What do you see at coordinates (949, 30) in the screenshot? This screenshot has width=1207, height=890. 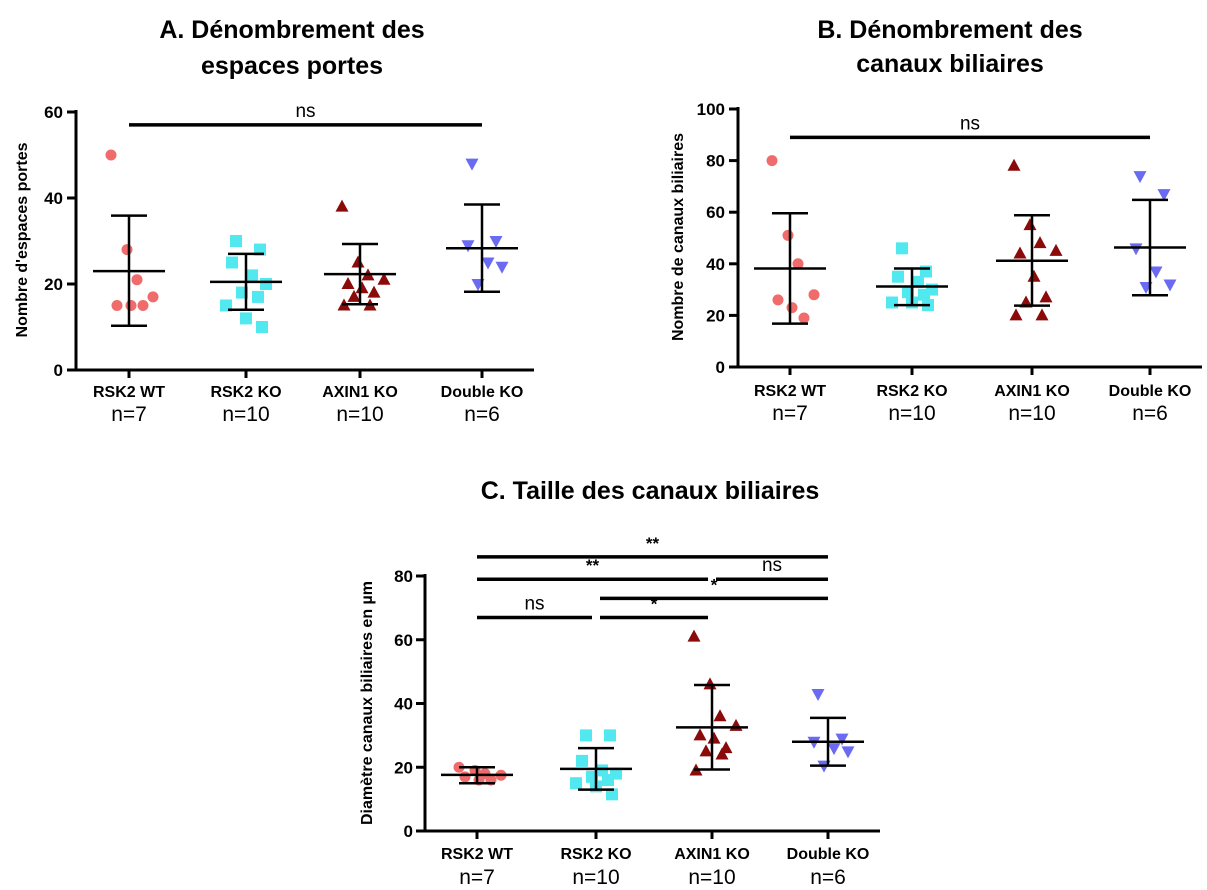 I see `chart-title-line: B. Dénombrement des` at bounding box center [949, 30].